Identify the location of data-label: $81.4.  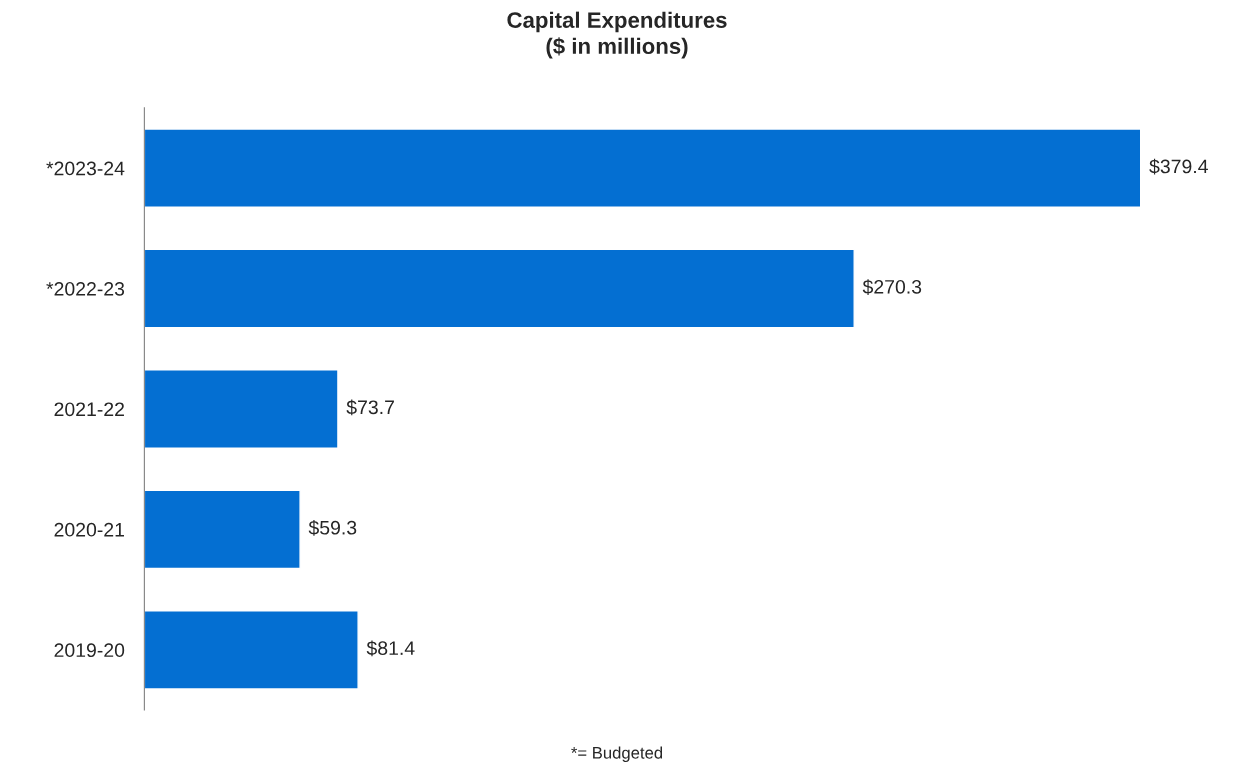
(390, 648).